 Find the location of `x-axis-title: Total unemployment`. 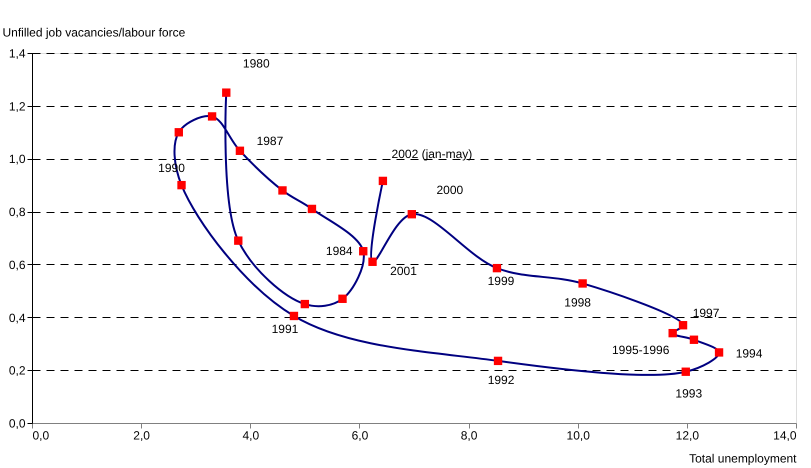

x-axis-title: Total unemployment is located at coordinates (743, 459).